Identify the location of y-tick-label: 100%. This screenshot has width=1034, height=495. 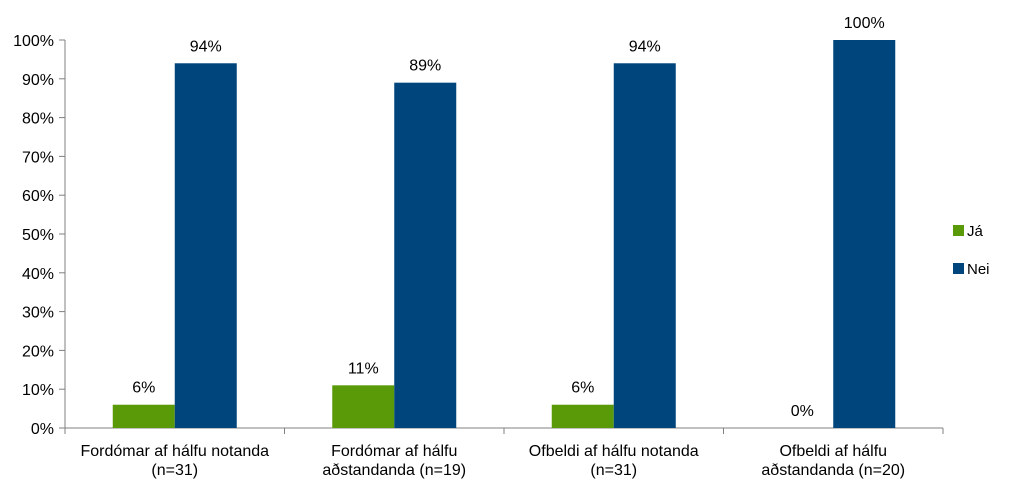
(33, 41).